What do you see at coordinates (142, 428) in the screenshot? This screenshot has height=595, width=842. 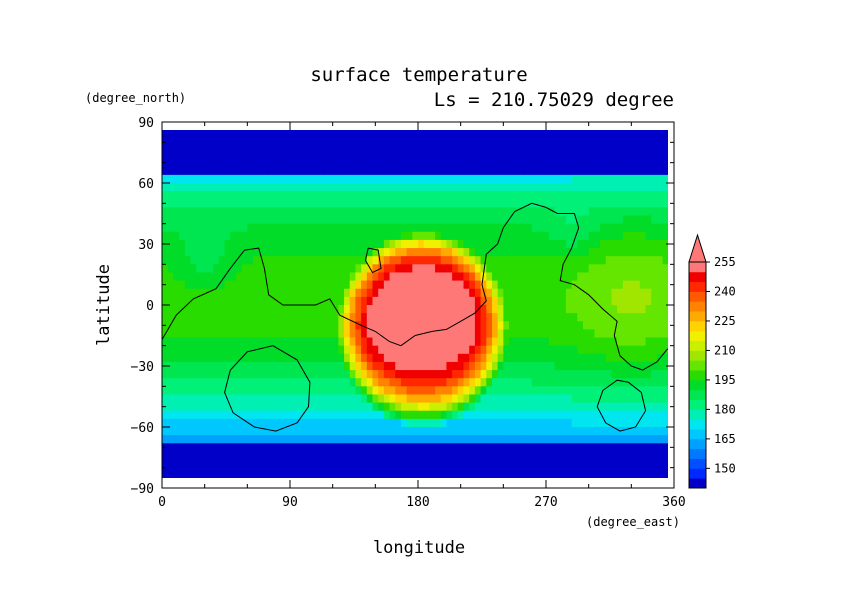 I see `y-tick-label: −60` at bounding box center [142, 428].